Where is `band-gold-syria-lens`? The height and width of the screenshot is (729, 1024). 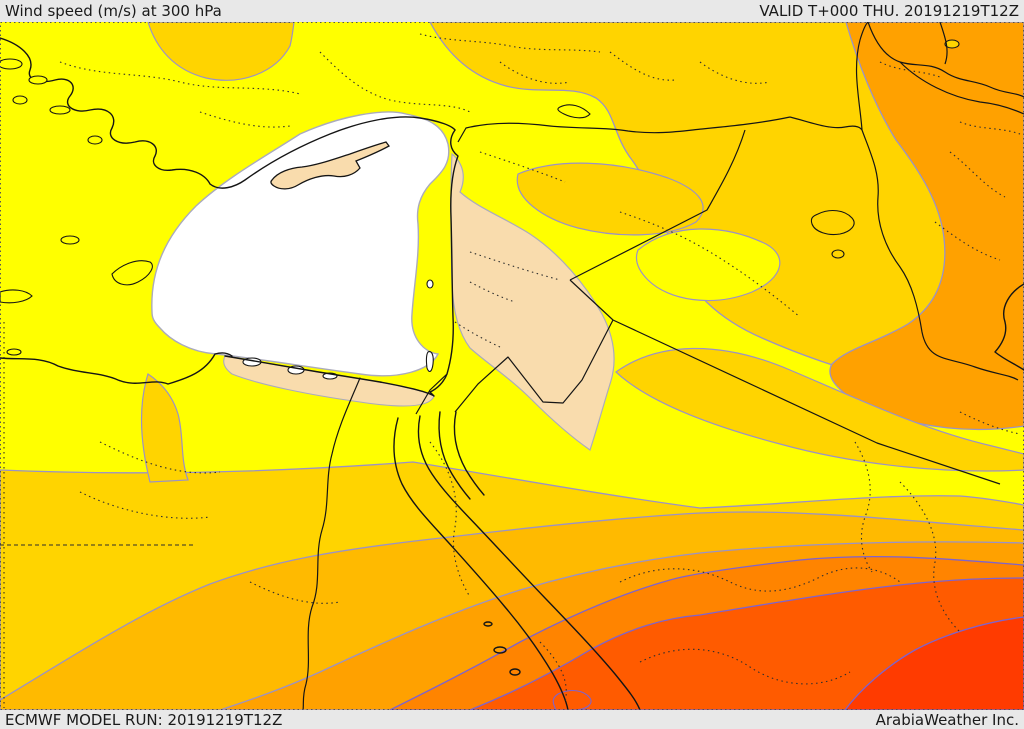
band-gold-syria-lens is located at coordinates (610, 199).